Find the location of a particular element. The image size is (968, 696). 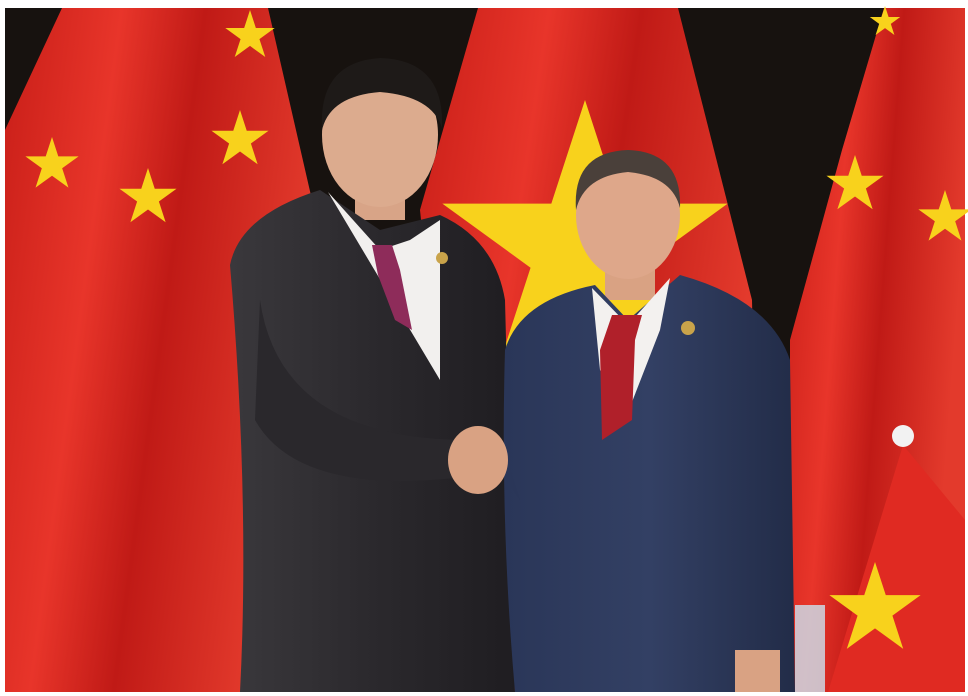

handshake is located at coordinates (478, 460).